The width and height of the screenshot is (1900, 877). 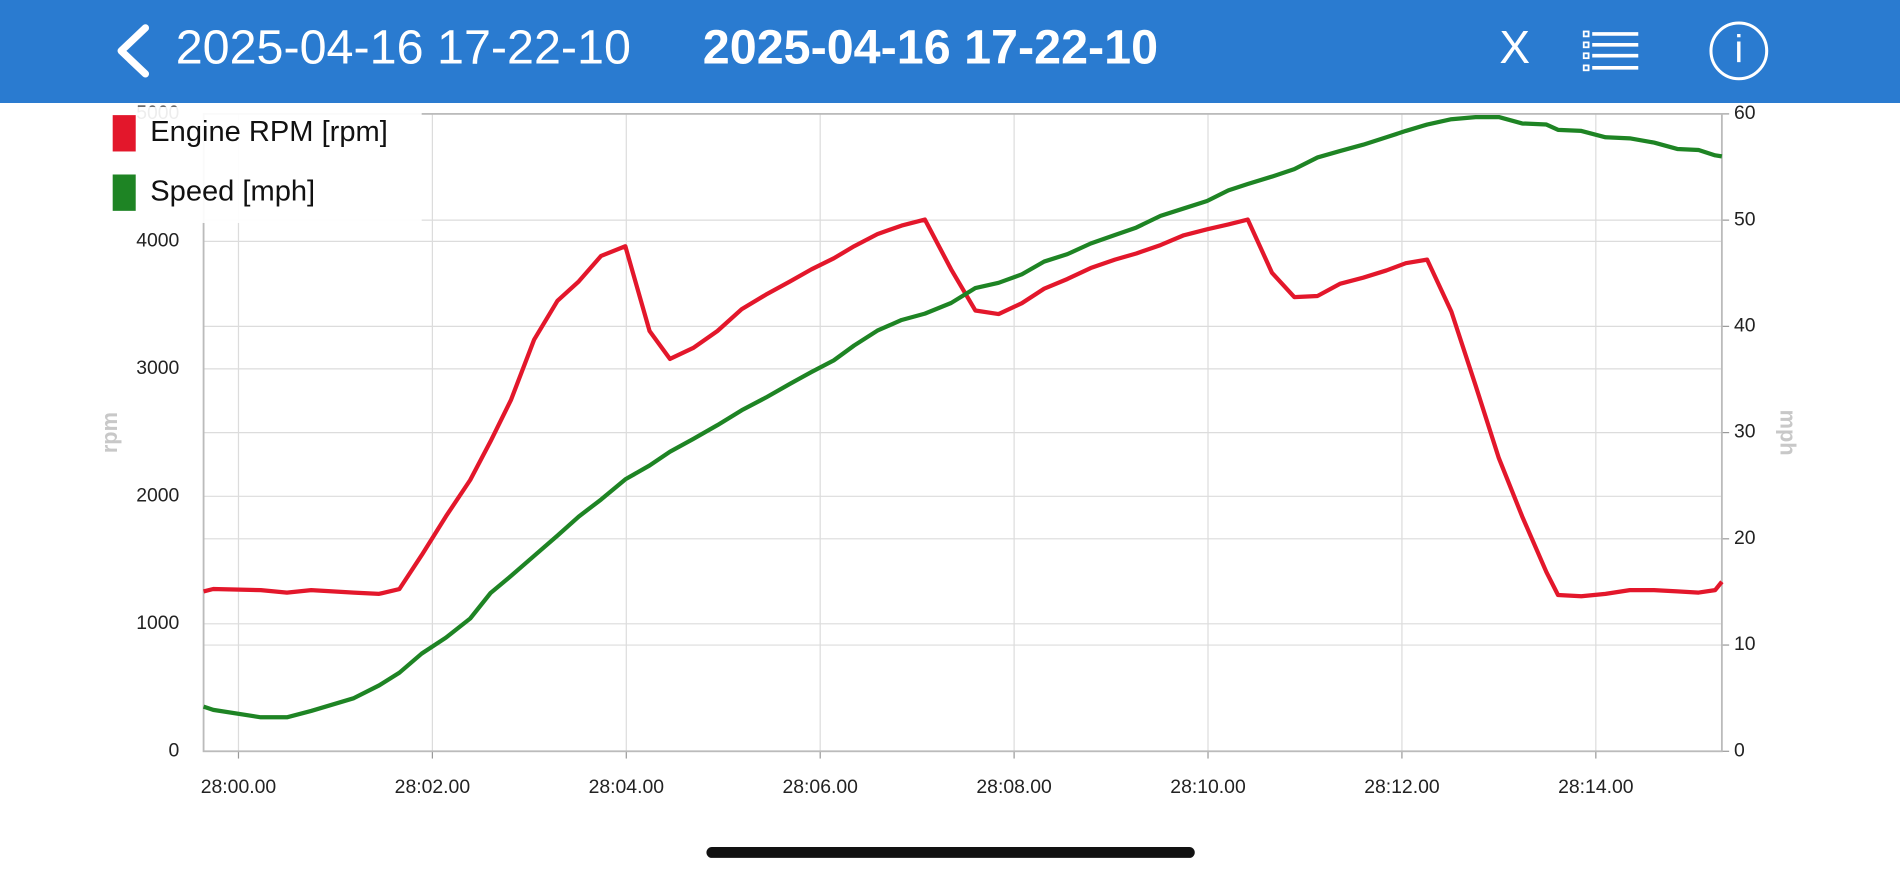 I want to click on x-tick-label: 28:06.00, so click(x=820, y=787).